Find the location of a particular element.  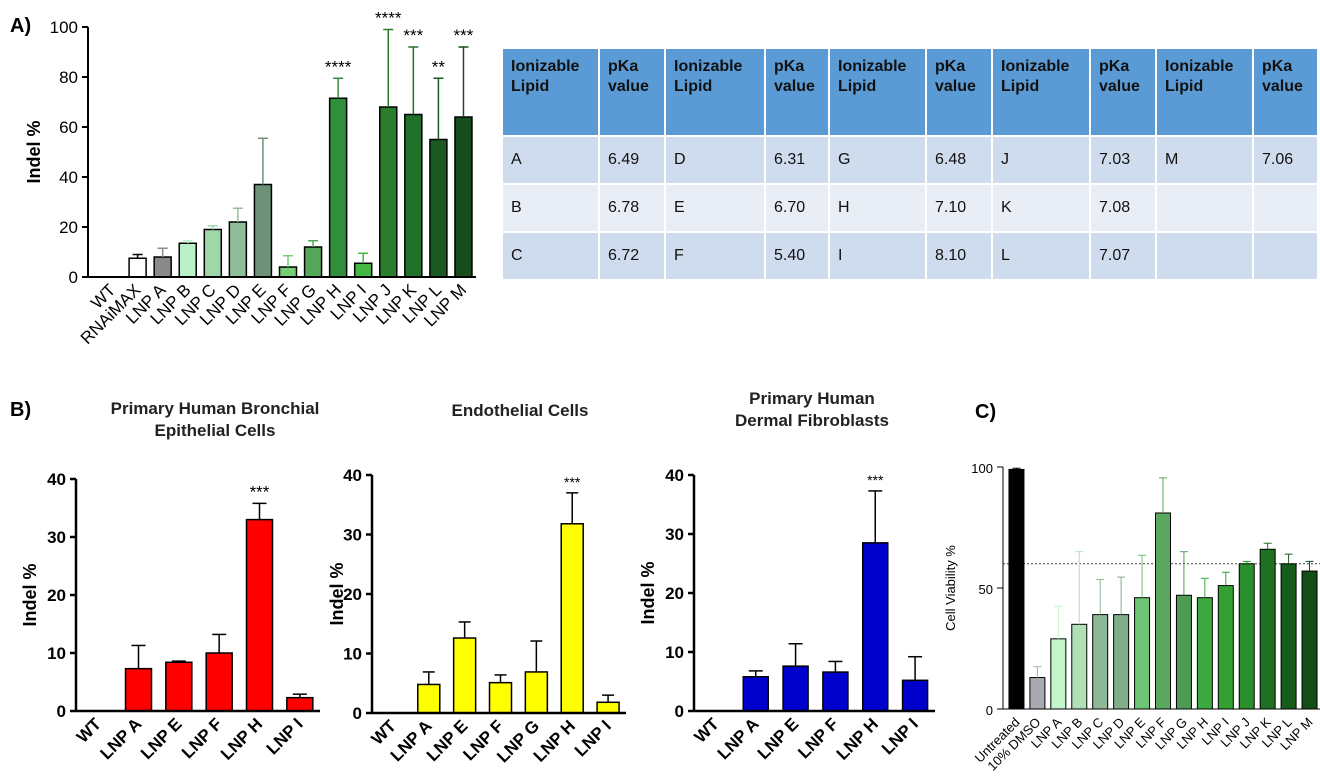

chart-title: Epithelial Cells is located at coordinates (215, 430).